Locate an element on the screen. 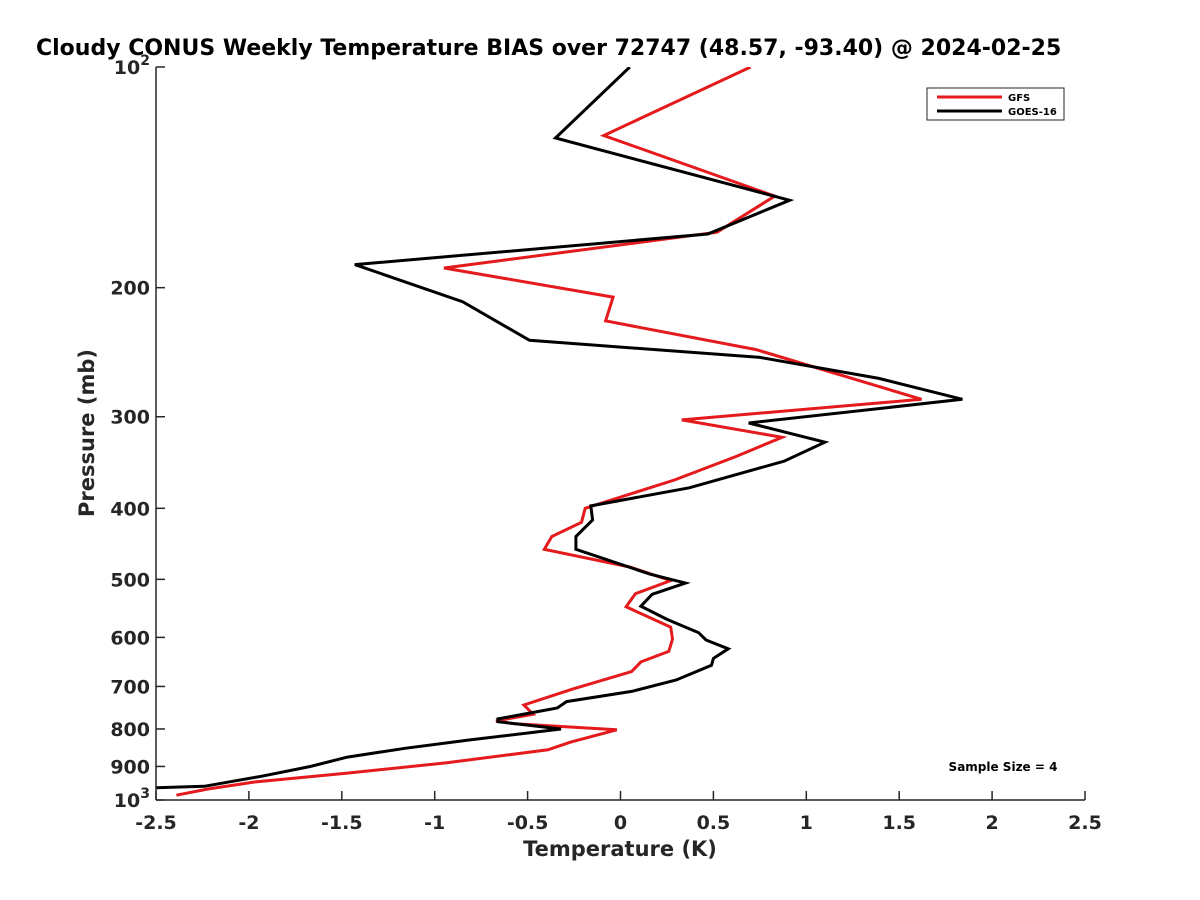  y-tick-label: 200 is located at coordinates (130, 289).